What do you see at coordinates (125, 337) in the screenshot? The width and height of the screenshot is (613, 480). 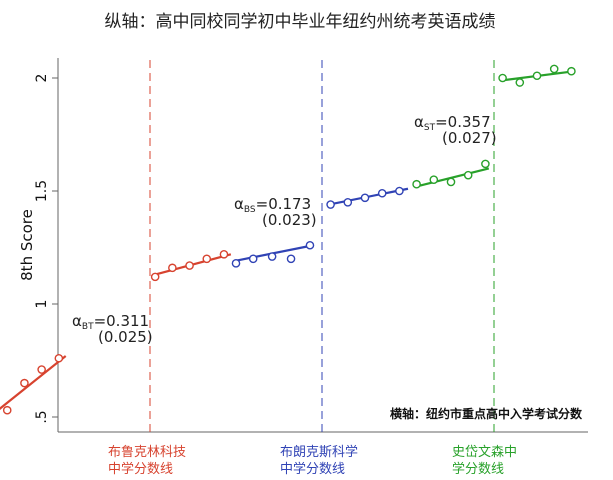 I see `annotation-alpha-bt-se: (0.025)` at bounding box center [125, 337].